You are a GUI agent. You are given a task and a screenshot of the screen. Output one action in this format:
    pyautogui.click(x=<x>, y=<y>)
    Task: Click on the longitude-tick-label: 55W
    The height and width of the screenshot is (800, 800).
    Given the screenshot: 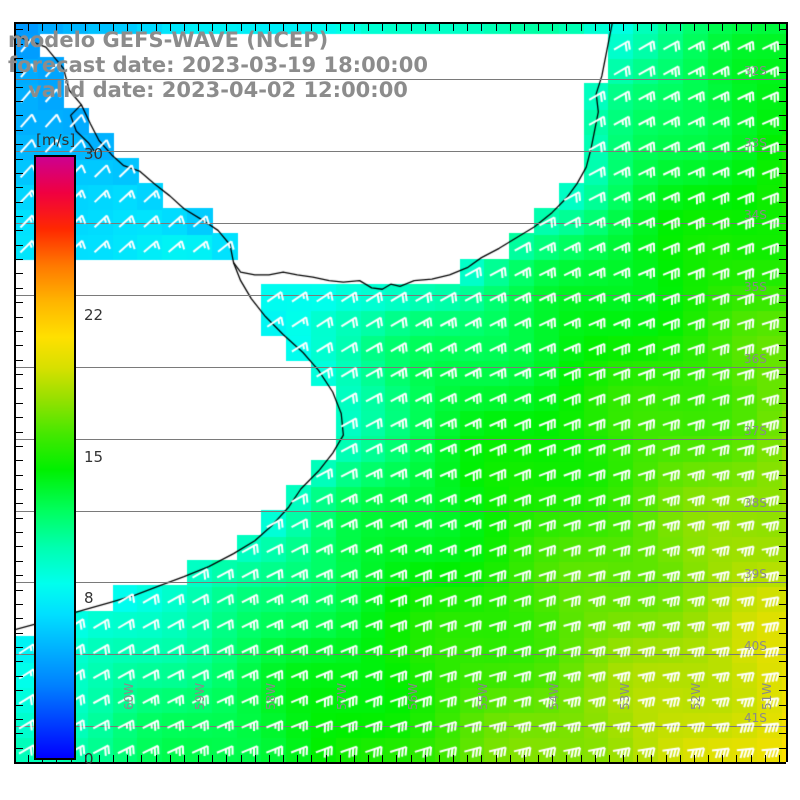 What is the action you would take?
    pyautogui.click(x=483, y=696)
    